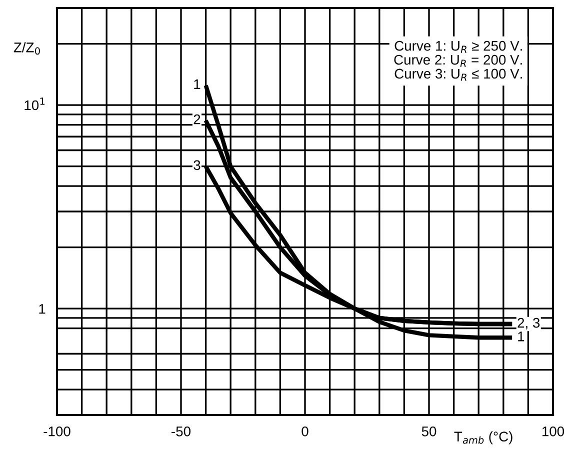  Describe the element at coordinates (34, 104) in the screenshot. I see `y-tick-label: 10$^{1}$` at that location.